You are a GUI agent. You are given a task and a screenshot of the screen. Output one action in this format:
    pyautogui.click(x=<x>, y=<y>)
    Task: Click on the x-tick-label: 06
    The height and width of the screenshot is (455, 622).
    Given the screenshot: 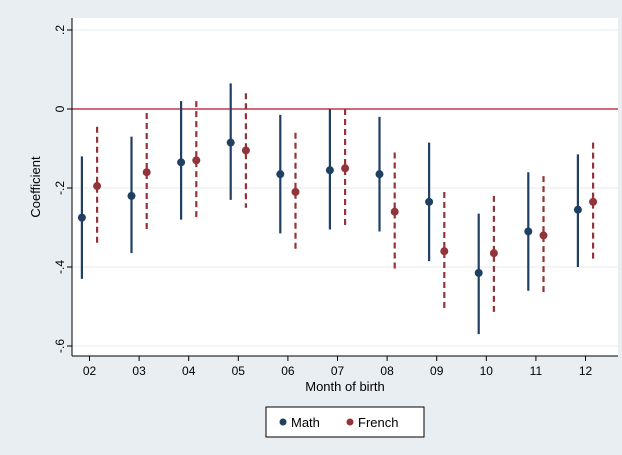 What is the action you would take?
    pyautogui.click(x=288, y=371)
    